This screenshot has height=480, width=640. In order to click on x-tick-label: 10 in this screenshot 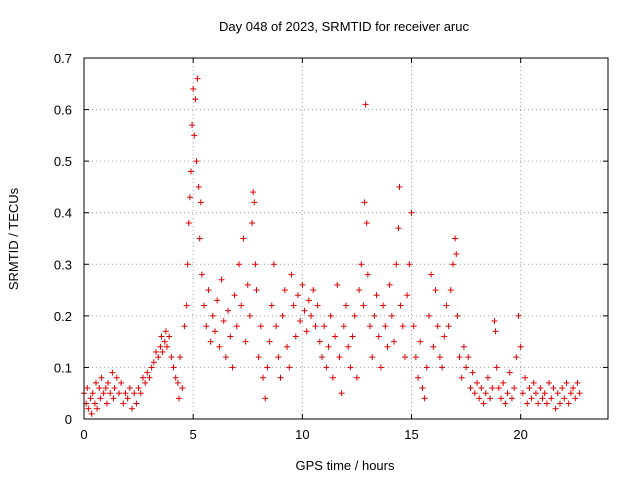, I will do `click(302, 434)`.